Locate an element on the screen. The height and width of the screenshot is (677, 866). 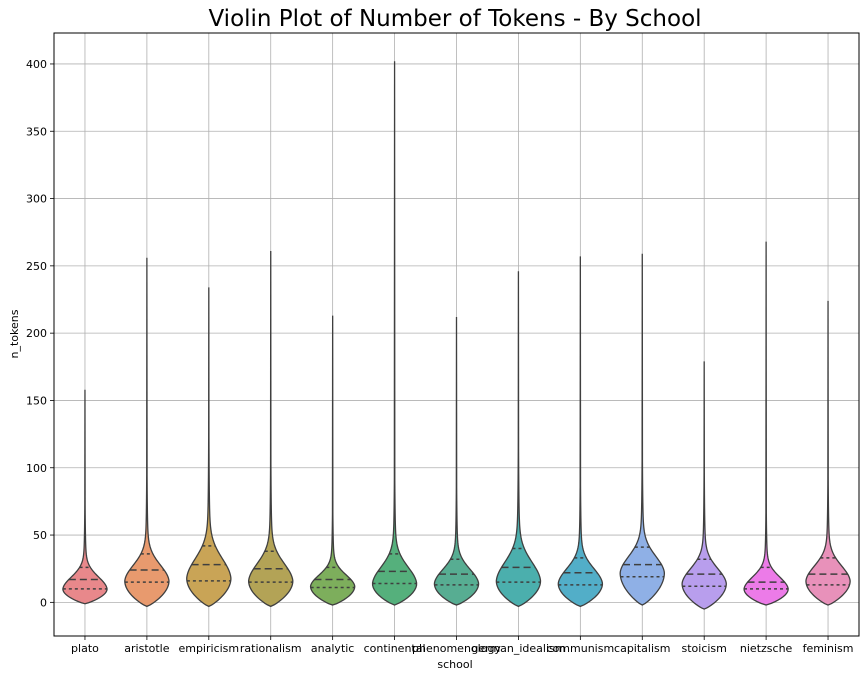
violin-nietzsche is located at coordinates (766, 423).